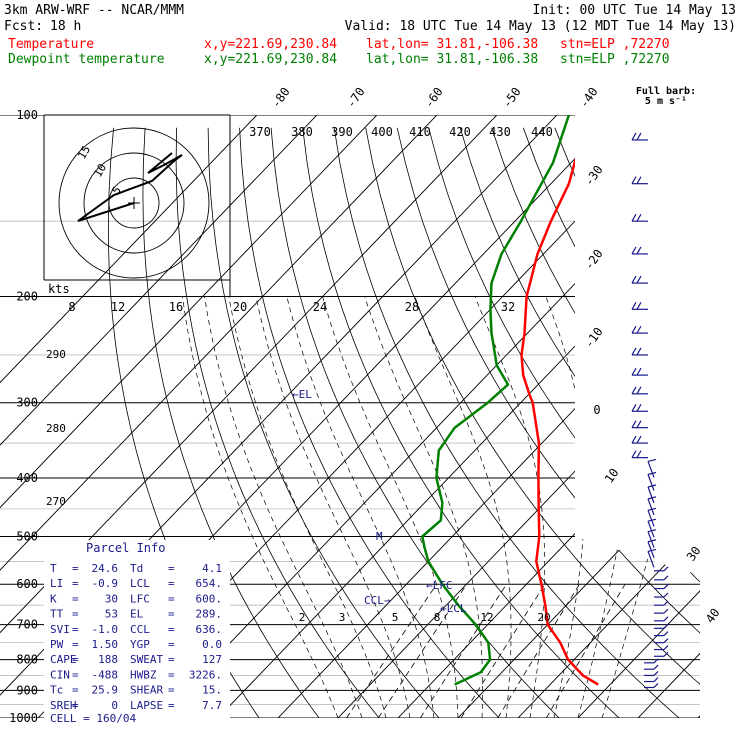 The width and height of the screenshot is (740, 740). What do you see at coordinates (176, 307) in the screenshot?
I see `speed-label: 16` at bounding box center [176, 307].